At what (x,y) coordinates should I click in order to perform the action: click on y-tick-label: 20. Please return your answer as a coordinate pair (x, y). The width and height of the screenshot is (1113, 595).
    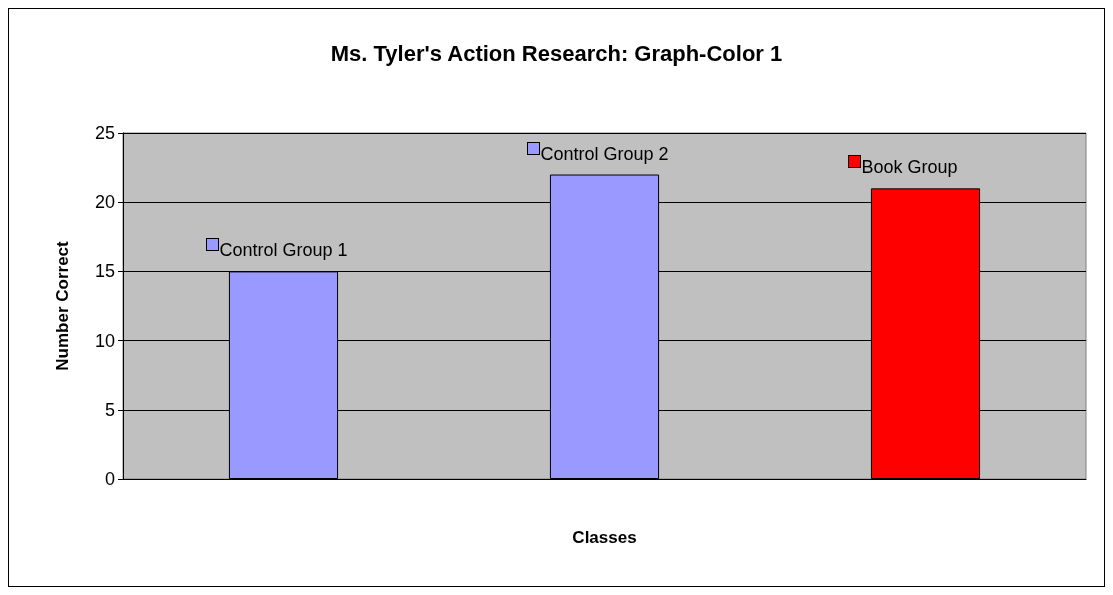
    Looking at the image, I should click on (104, 202).